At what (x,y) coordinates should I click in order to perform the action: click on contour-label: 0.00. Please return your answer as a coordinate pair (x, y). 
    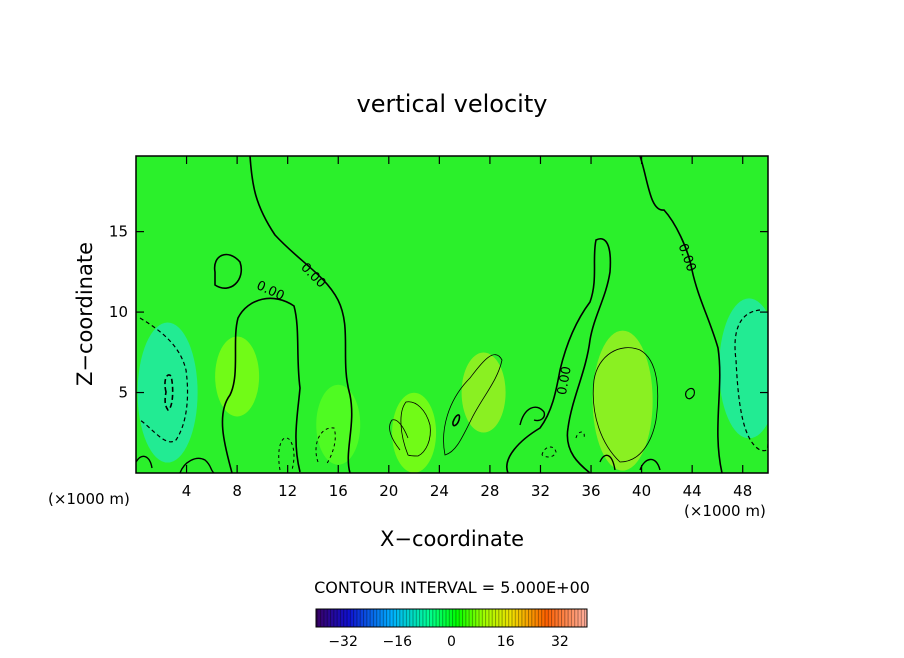
    Looking at the image, I should click on (565, 380).